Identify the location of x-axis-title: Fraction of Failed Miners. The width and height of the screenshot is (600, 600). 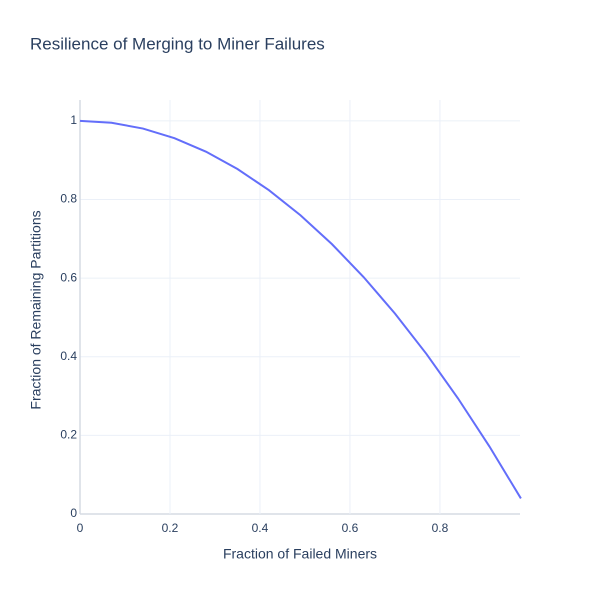
(300, 554).